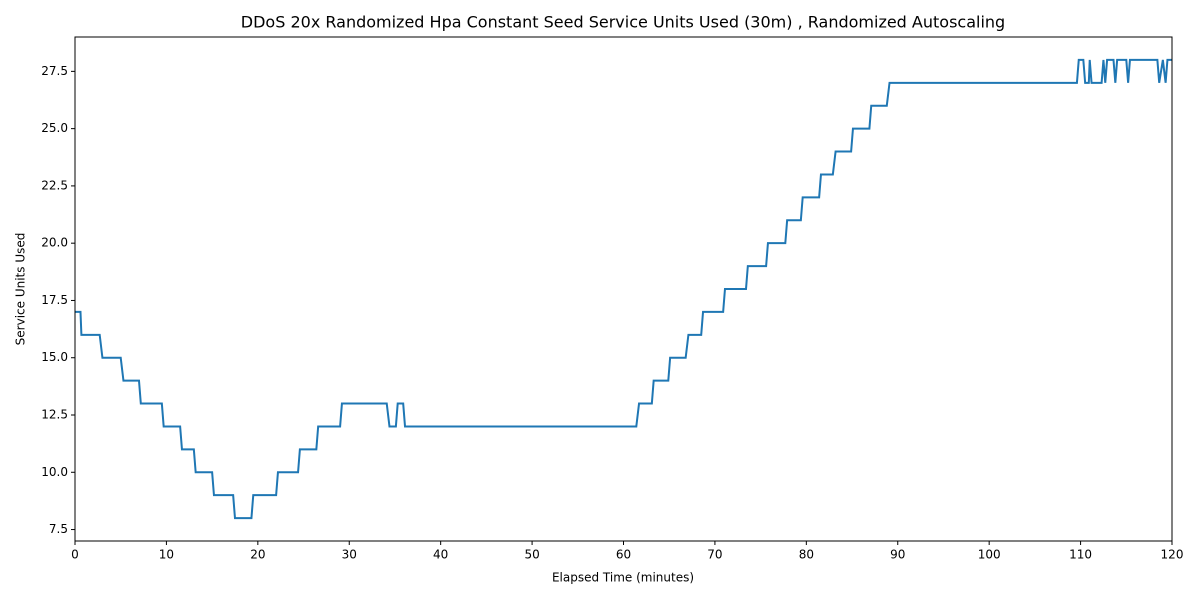  Describe the element at coordinates (440, 555) in the screenshot. I see `x-tick-label: 40` at that location.